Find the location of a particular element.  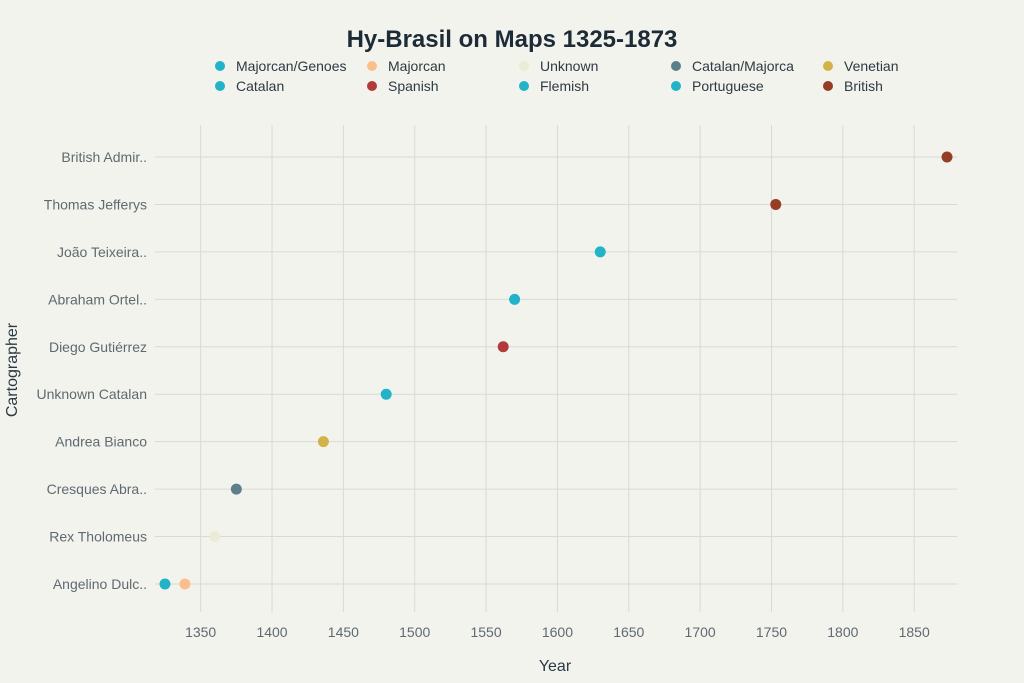

x-tick-label: 1750 is located at coordinates (771, 632).